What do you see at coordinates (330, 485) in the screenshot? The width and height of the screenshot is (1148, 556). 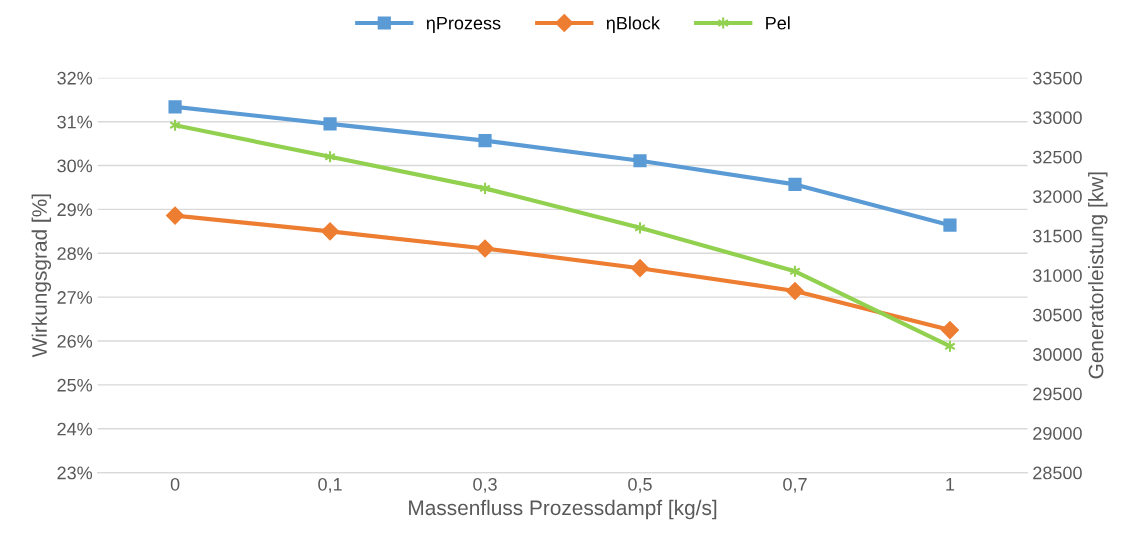 I see `x-tick-label: 0,1` at bounding box center [330, 485].